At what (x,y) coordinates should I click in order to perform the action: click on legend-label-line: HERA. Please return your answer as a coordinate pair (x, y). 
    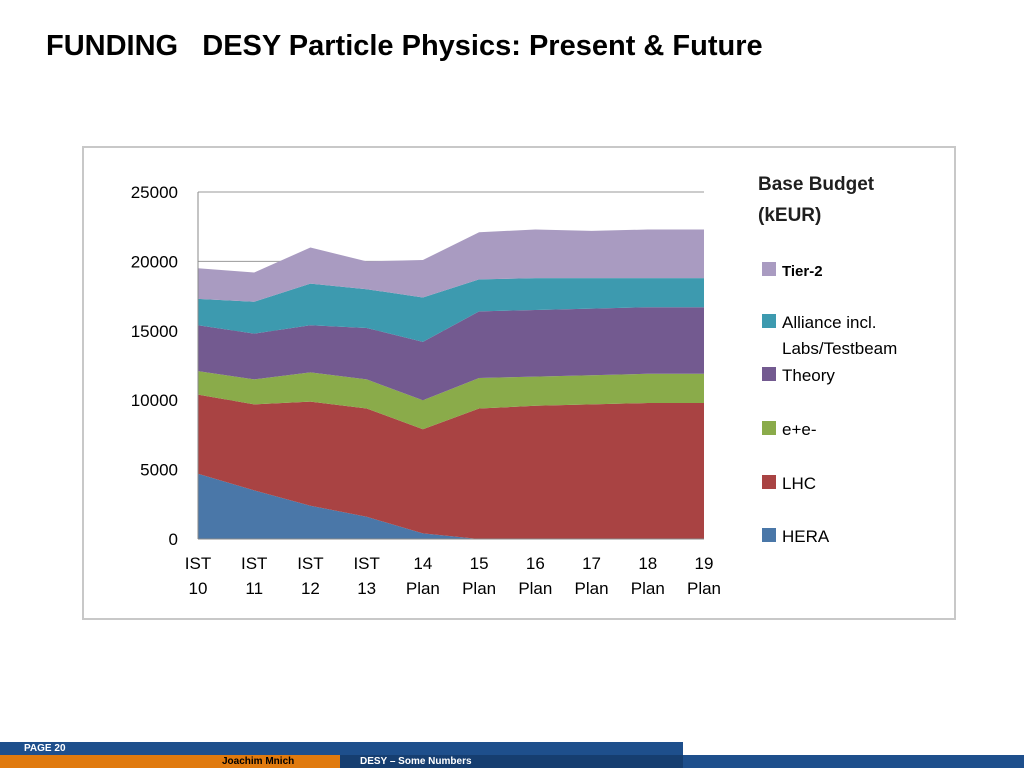
    Looking at the image, I should click on (806, 536).